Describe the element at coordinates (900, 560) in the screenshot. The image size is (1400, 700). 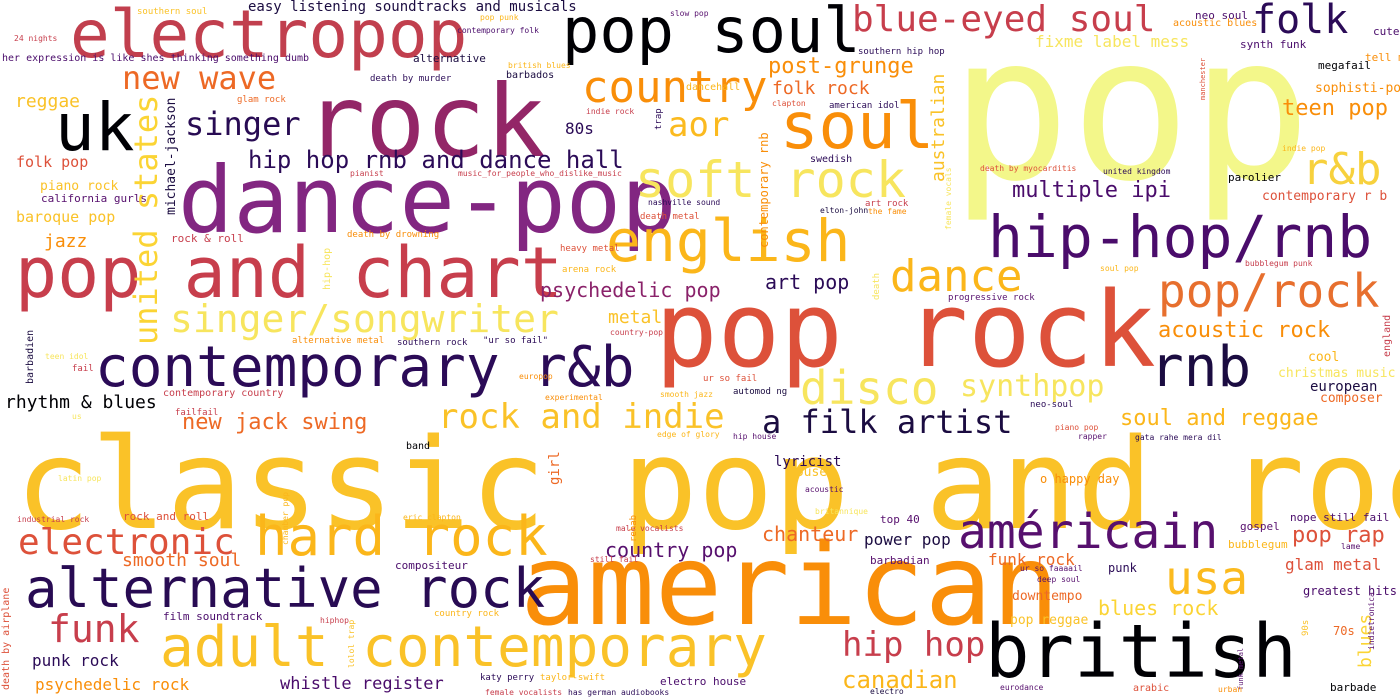
I see `word-barbadian: barbadian` at that location.